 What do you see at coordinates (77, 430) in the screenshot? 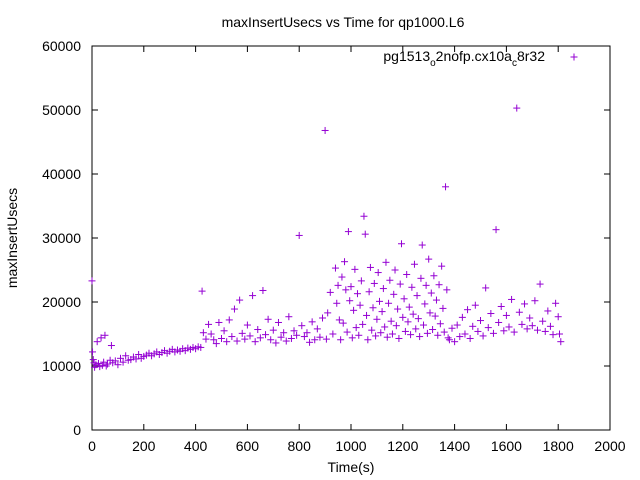
I see `y-tick-label: 0` at bounding box center [77, 430].